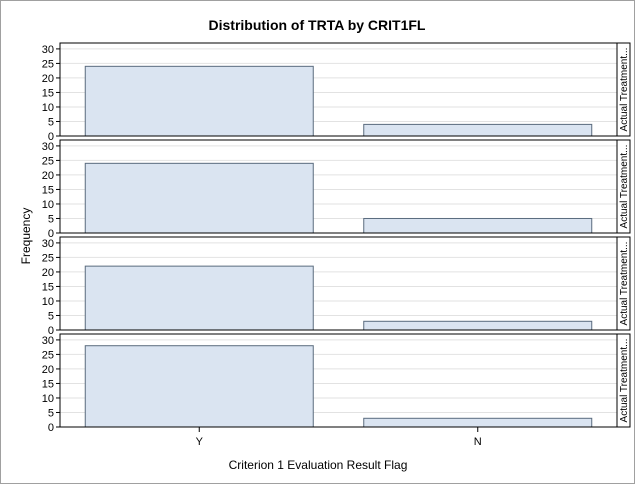  I want to click on x-tick-label: N, so click(478, 442).